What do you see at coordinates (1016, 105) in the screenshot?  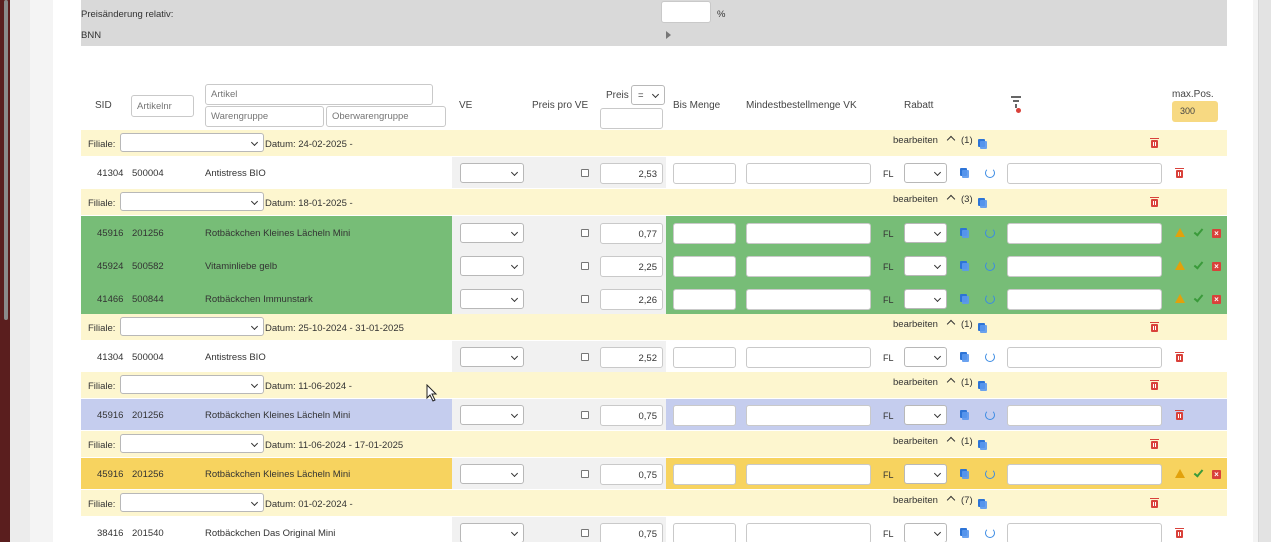 I see `clear-filter-icon` at bounding box center [1016, 105].